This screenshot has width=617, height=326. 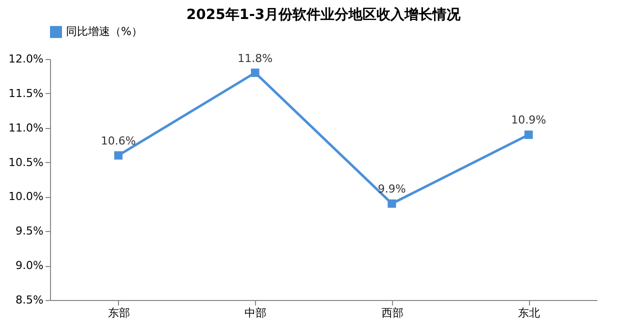 What do you see at coordinates (392, 189) in the screenshot?
I see `data-label: 9.9%` at bounding box center [392, 189].